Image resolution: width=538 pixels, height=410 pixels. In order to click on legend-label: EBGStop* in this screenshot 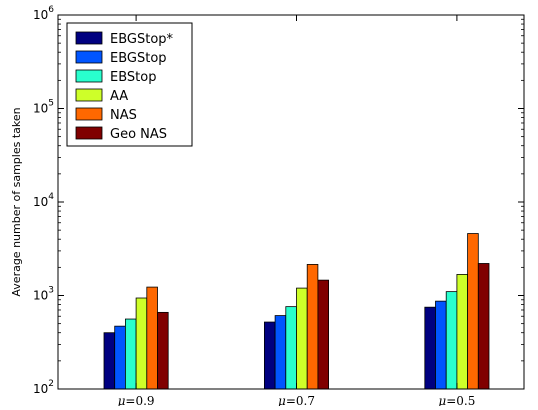, I will do `click(142, 39)`.